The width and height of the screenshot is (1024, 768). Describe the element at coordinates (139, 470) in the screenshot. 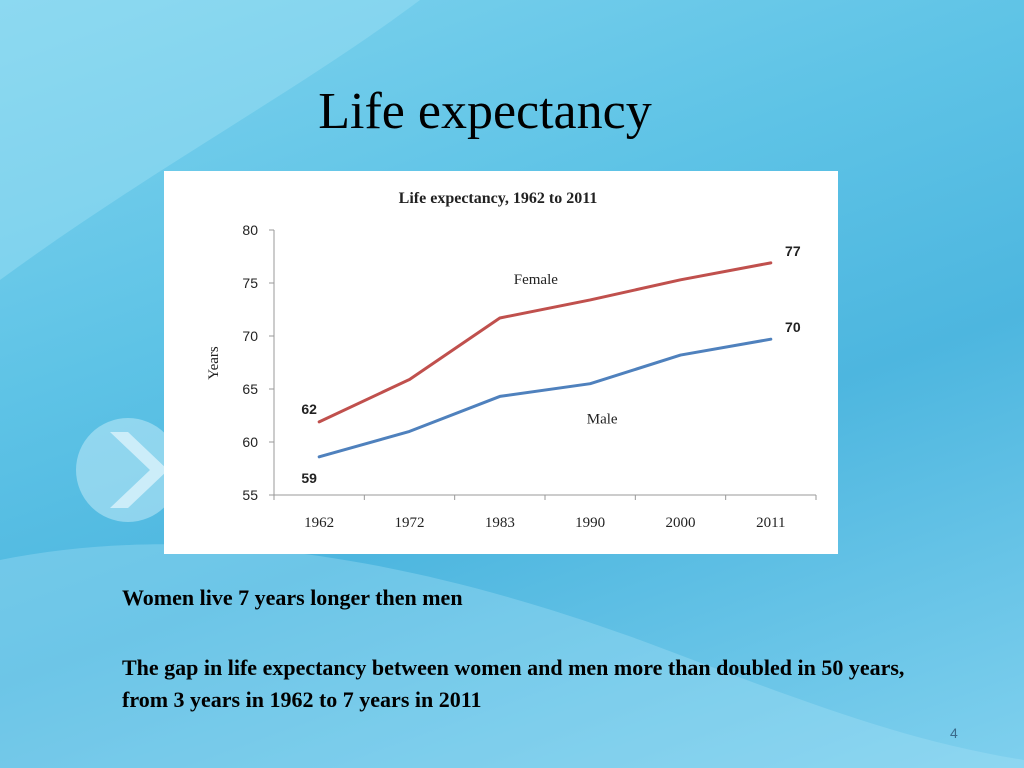

I see `chevron-right-icon` at that location.